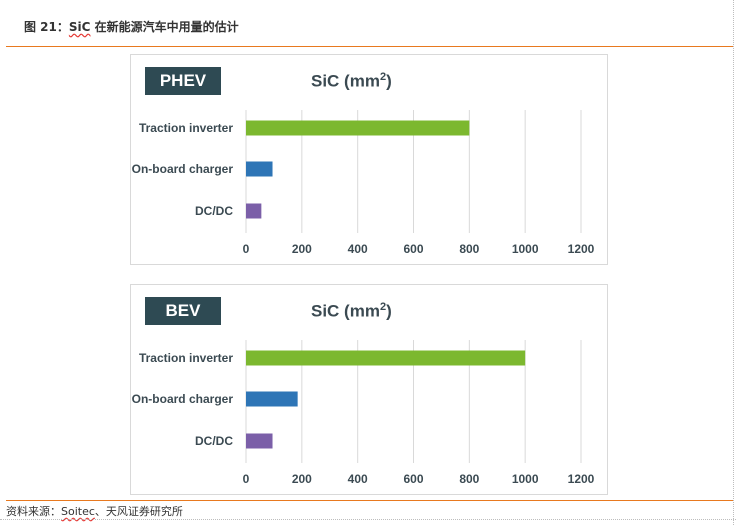 The image size is (736, 525). What do you see at coordinates (259, 441) in the screenshot?
I see `bev-bar-dc-dc` at bounding box center [259, 441].